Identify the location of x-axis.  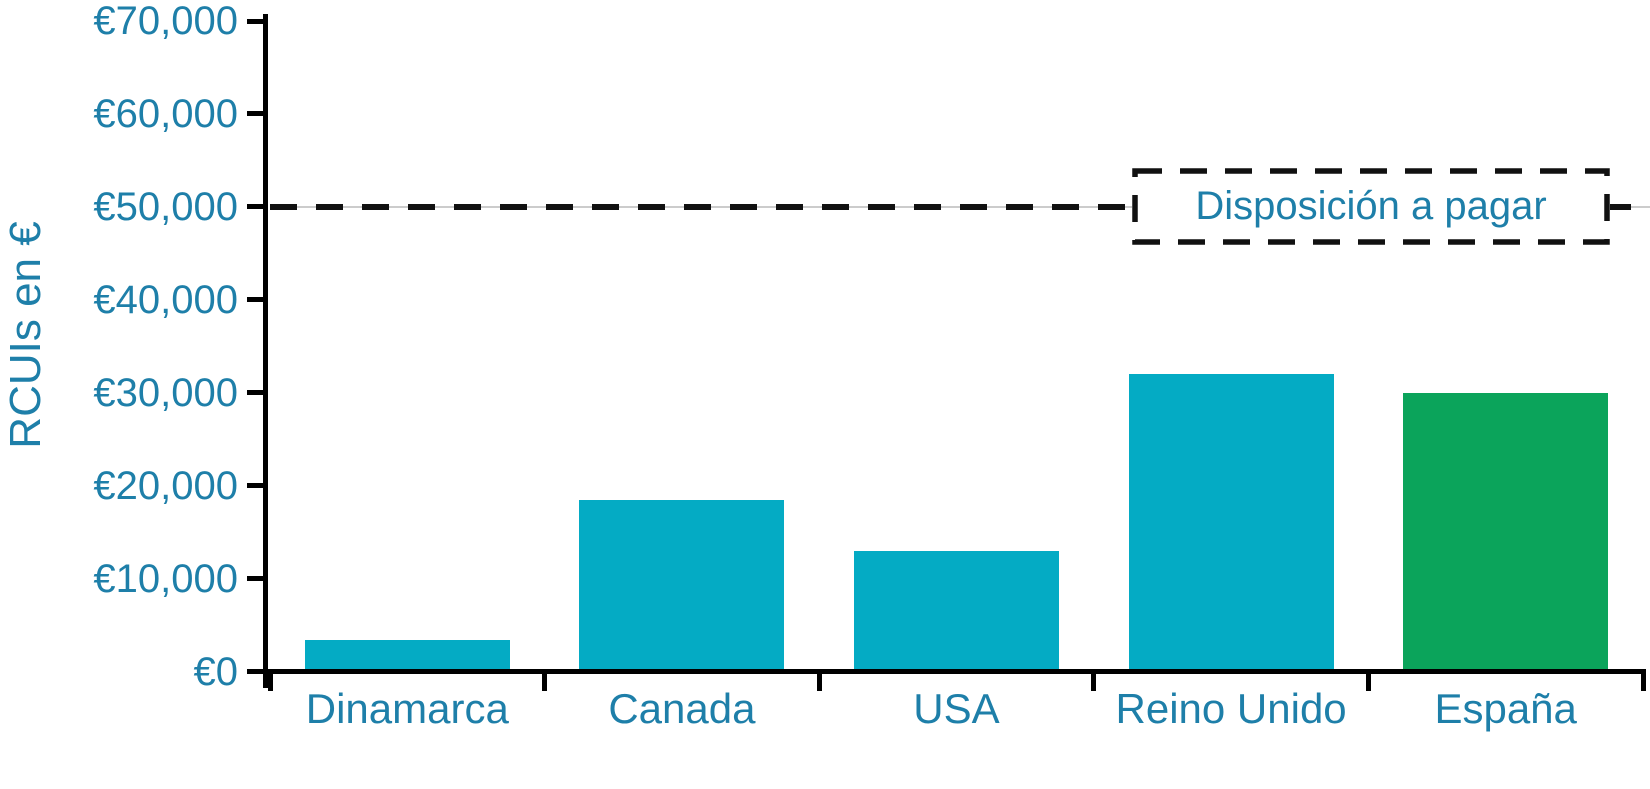
(947, 671).